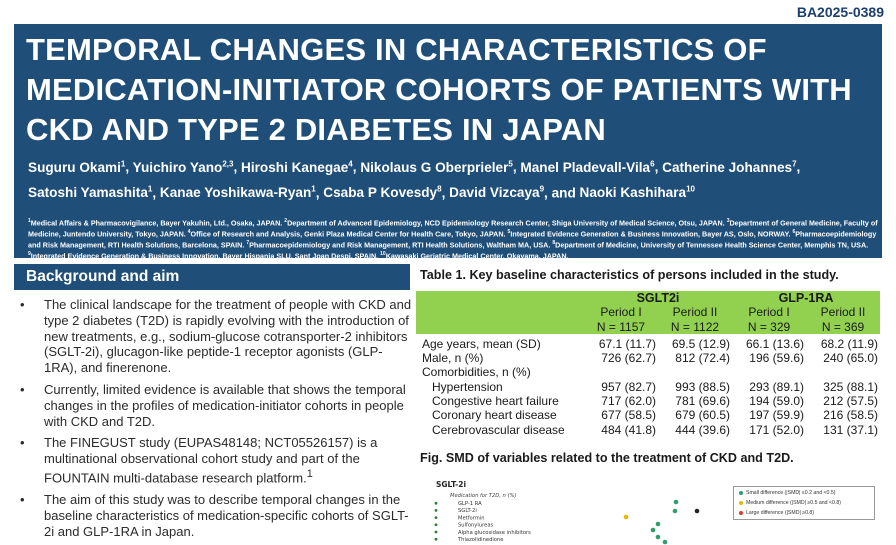 The image size is (896, 545). I want to click on table-cell: 293 (89.1), so click(776, 386).